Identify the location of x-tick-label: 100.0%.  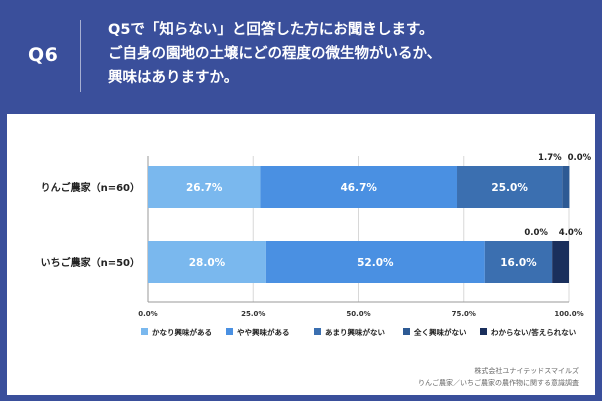
(568, 314).